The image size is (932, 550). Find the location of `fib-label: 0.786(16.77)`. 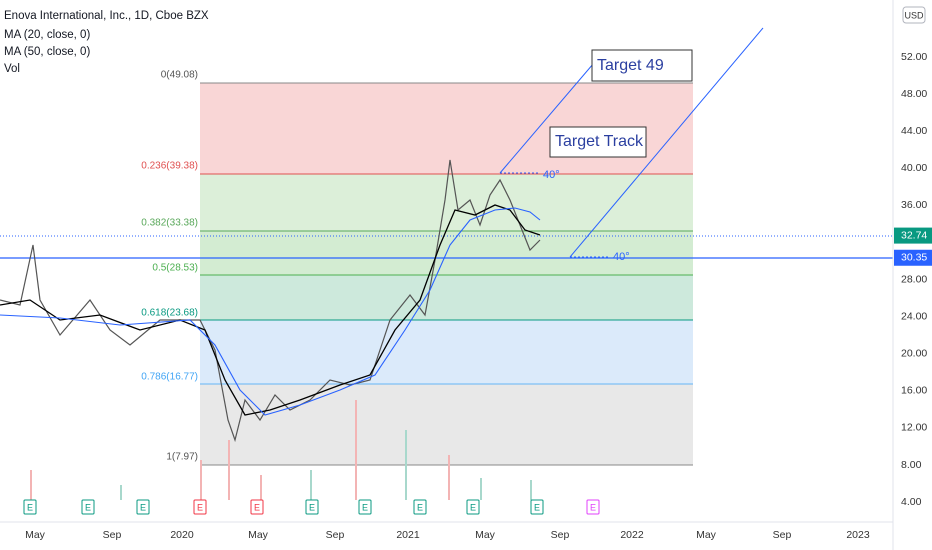

fib-label: 0.786(16.77) is located at coordinates (169, 377).